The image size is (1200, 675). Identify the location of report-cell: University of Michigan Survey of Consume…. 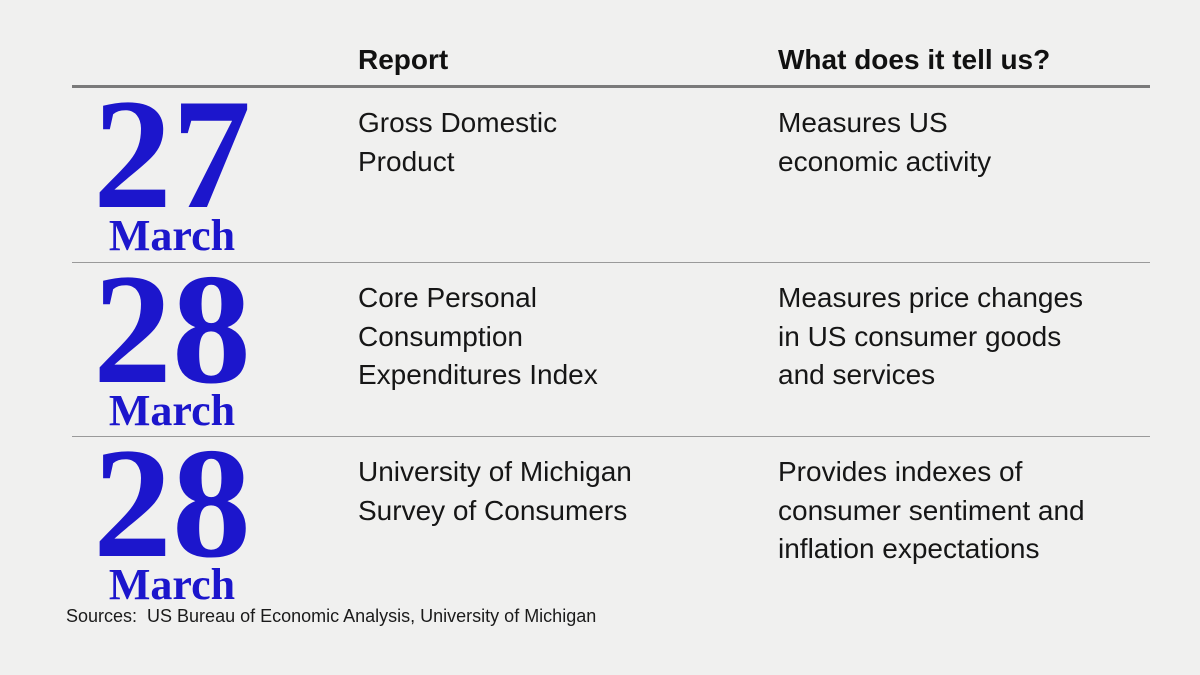
(495, 491).